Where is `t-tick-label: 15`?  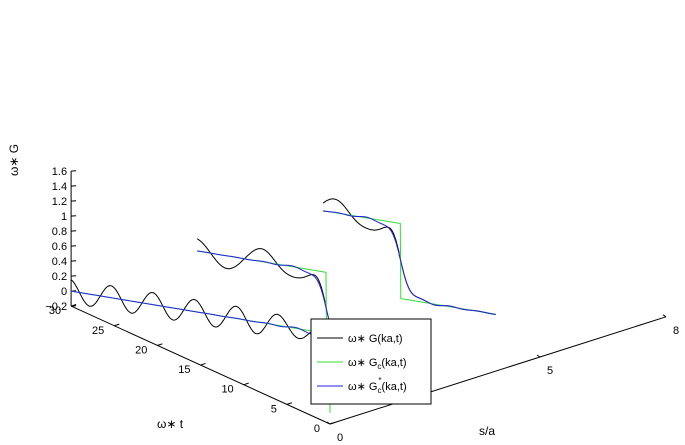
t-tick-label: 15 is located at coordinates (184, 370).